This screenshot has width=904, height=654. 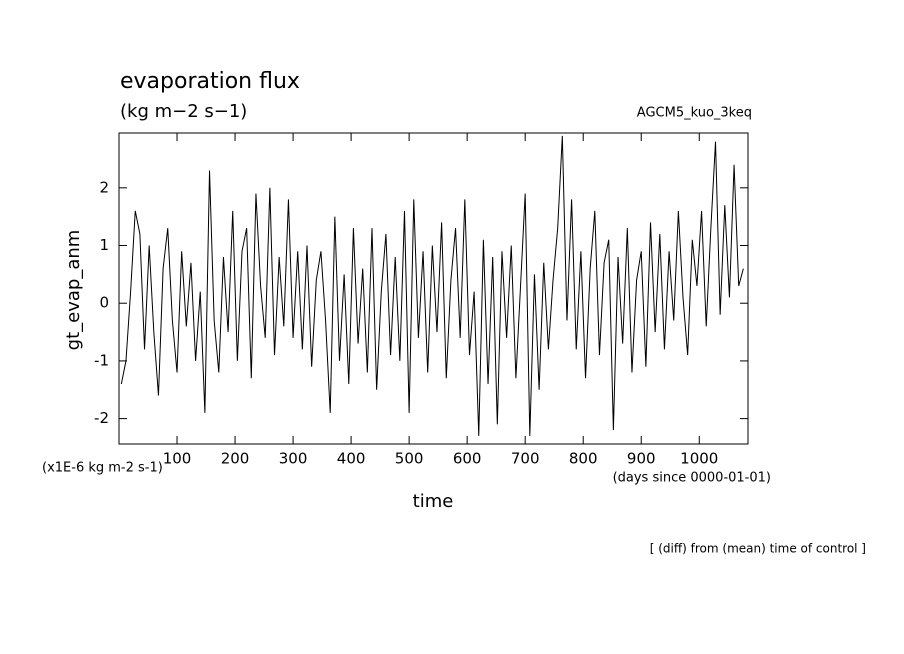 What do you see at coordinates (104, 303) in the screenshot?
I see `y-tick-label: 0` at bounding box center [104, 303].